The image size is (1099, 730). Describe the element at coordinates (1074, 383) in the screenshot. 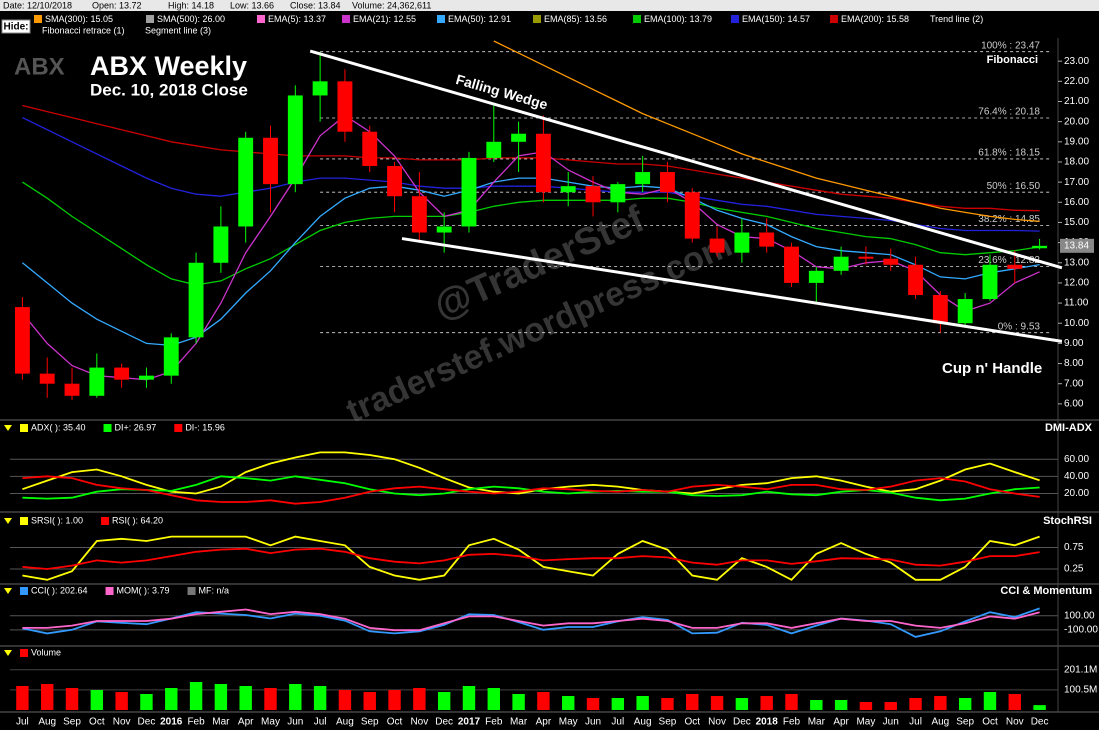

I see `y-tick-label: 7.00` at that location.